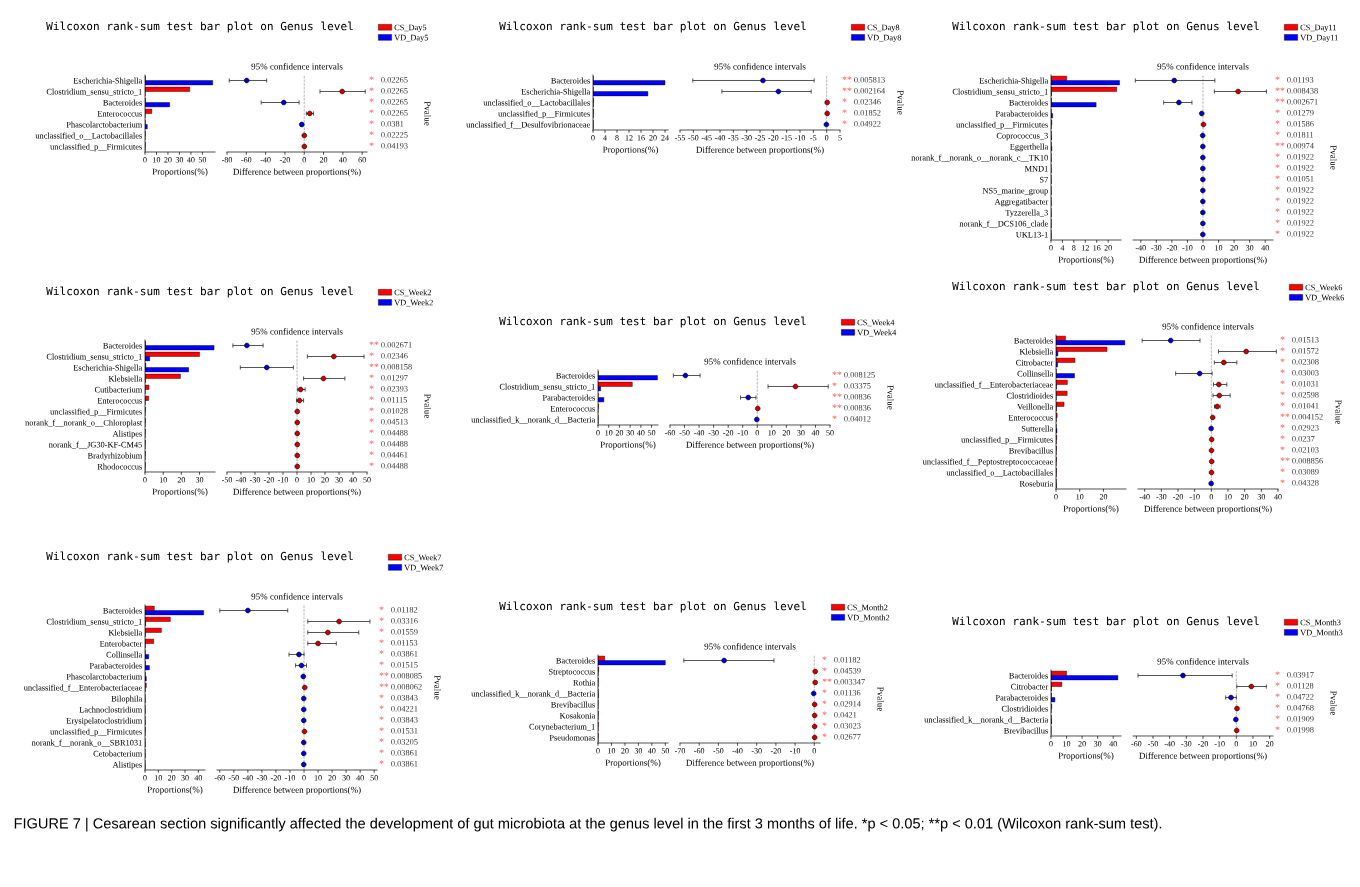  I want to click on y-tick-label: NS5_marine_group, so click(1015, 191).